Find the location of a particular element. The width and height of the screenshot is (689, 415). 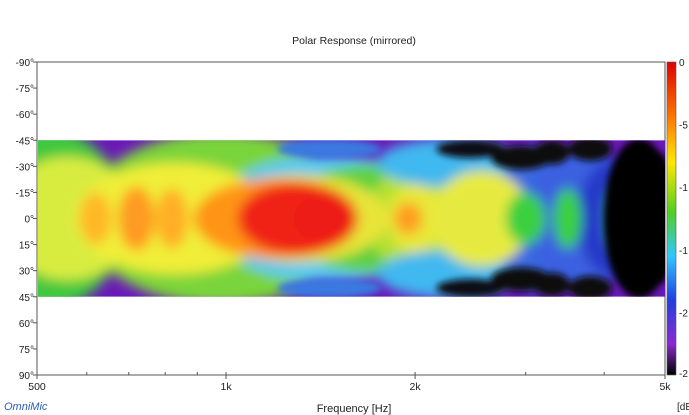

y-tick-label: -75° is located at coordinates (25, 89).